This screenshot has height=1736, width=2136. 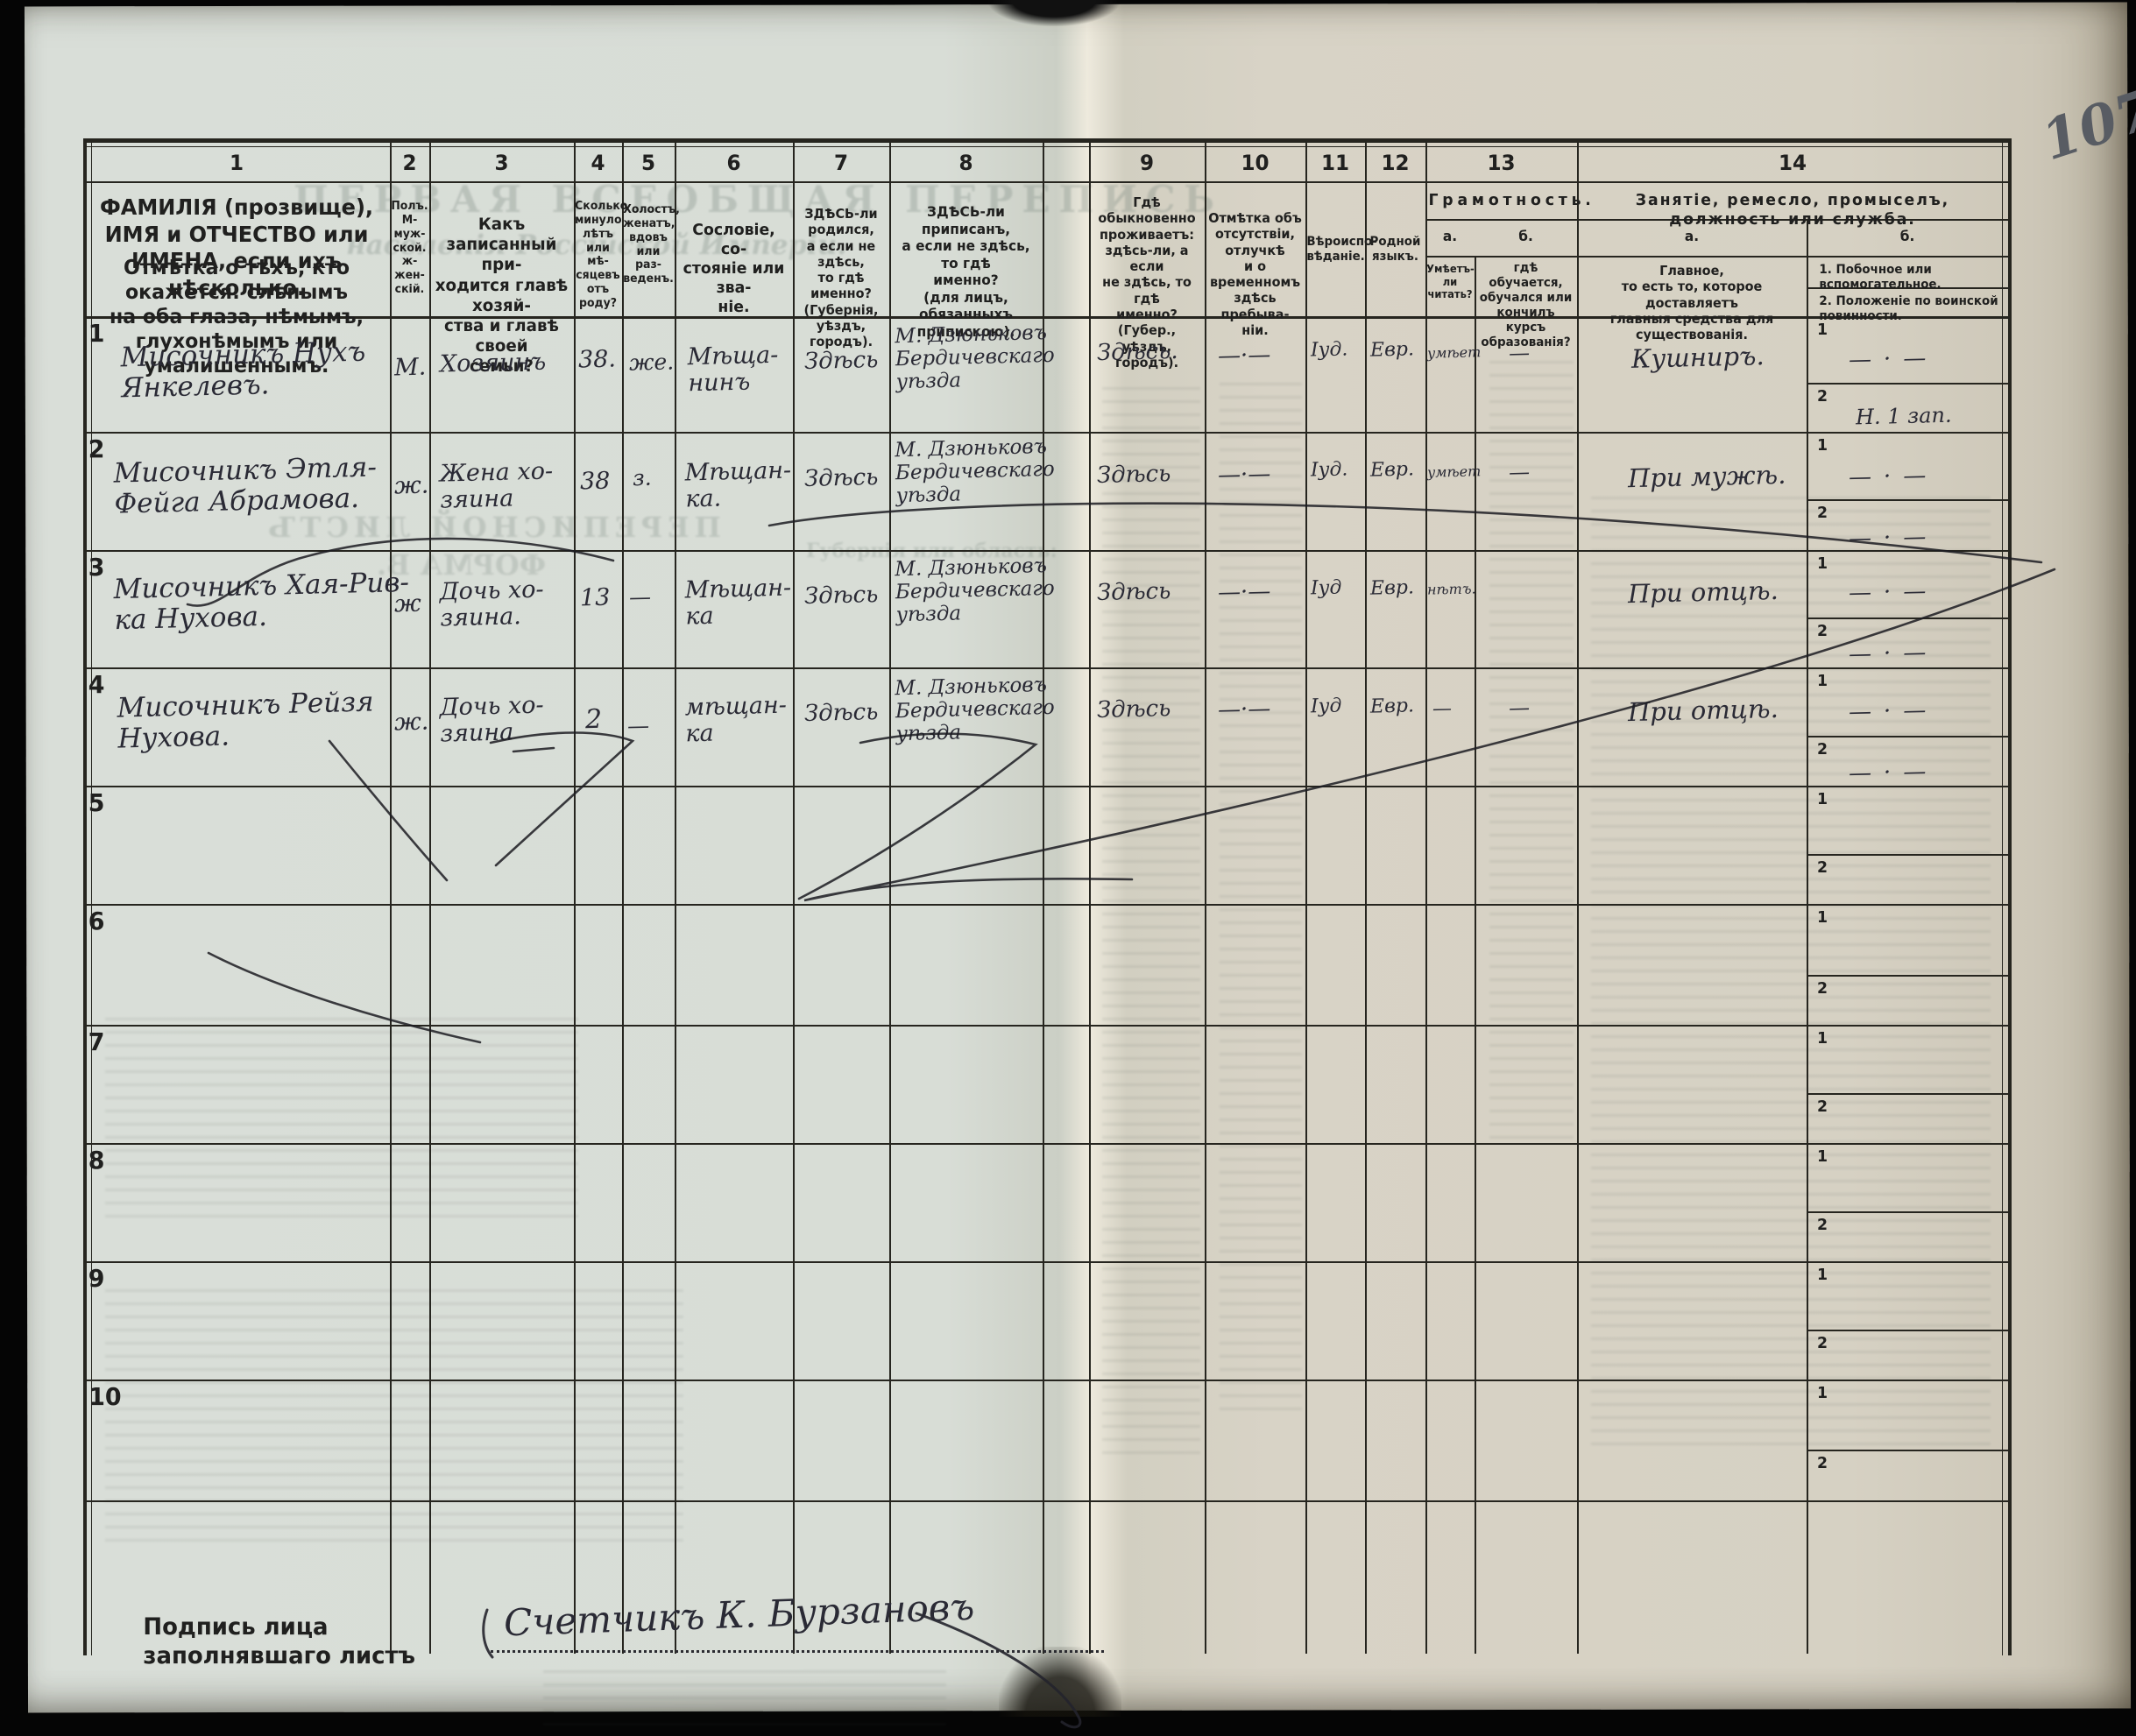 I want to click on cell-r2-language: Евр., so click(x=1392, y=470).